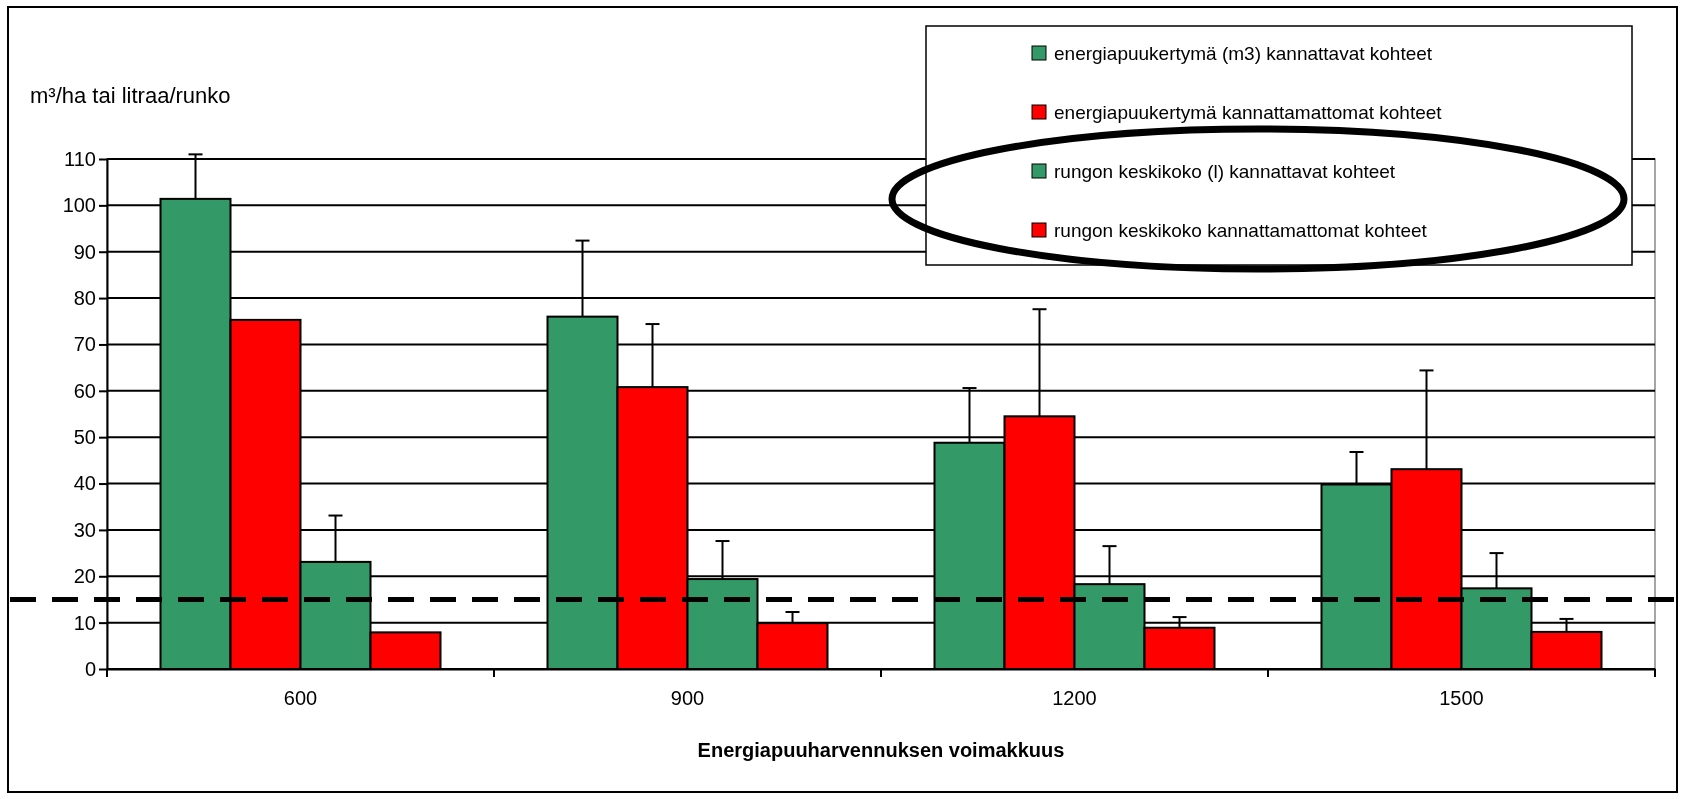  What do you see at coordinates (1241, 230) in the screenshot?
I see `legend-label: rungon keskikoko kannattamattomat kohteet` at bounding box center [1241, 230].